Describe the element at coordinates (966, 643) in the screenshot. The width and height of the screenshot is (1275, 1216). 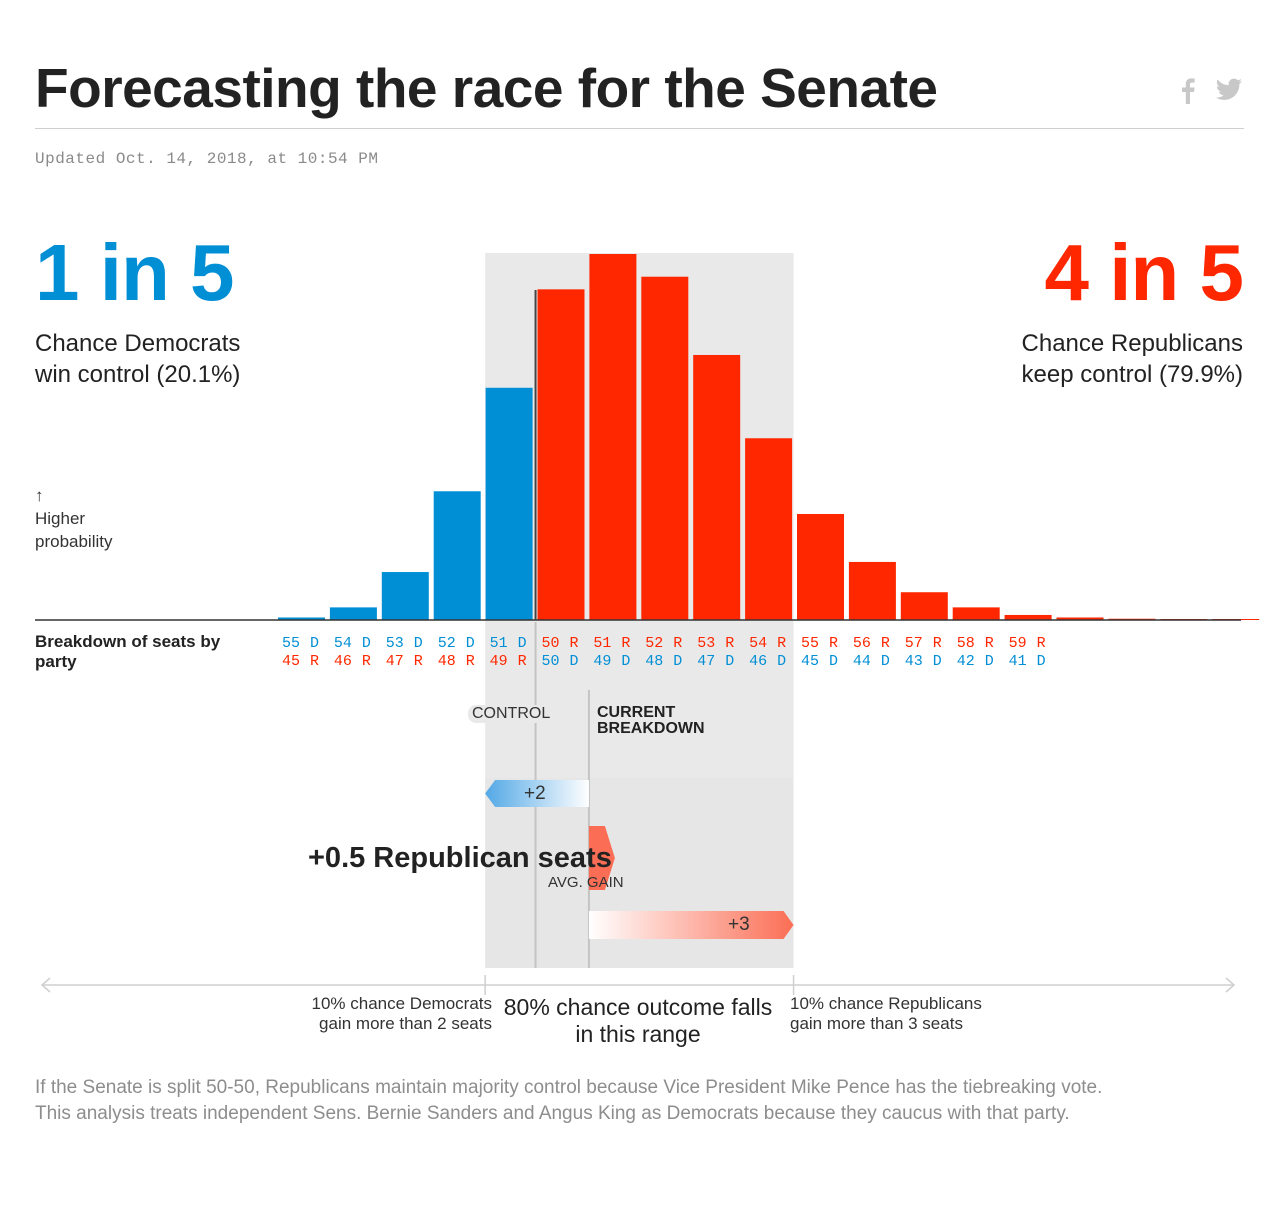
I see `seat-label-top-num-13: 58` at that location.